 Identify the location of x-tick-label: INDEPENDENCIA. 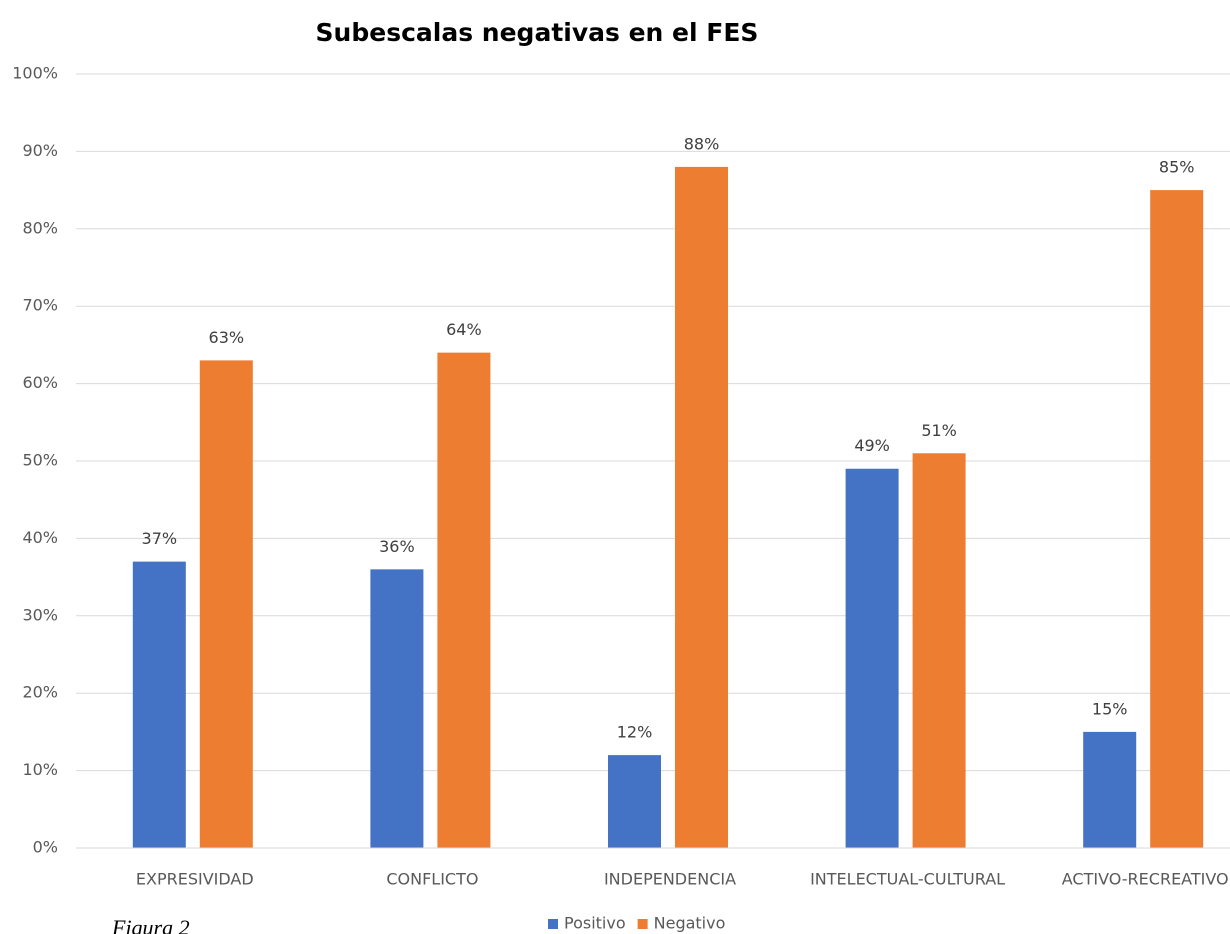
(670, 879).